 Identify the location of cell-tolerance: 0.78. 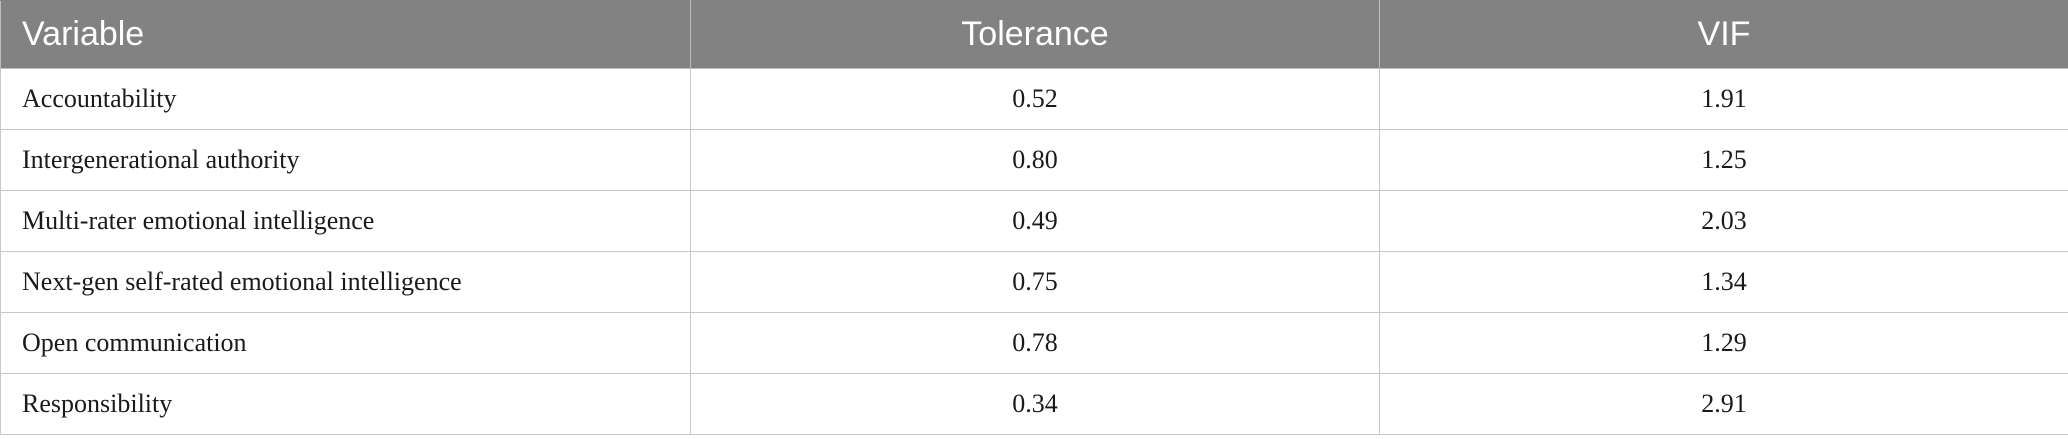
(1035, 343).